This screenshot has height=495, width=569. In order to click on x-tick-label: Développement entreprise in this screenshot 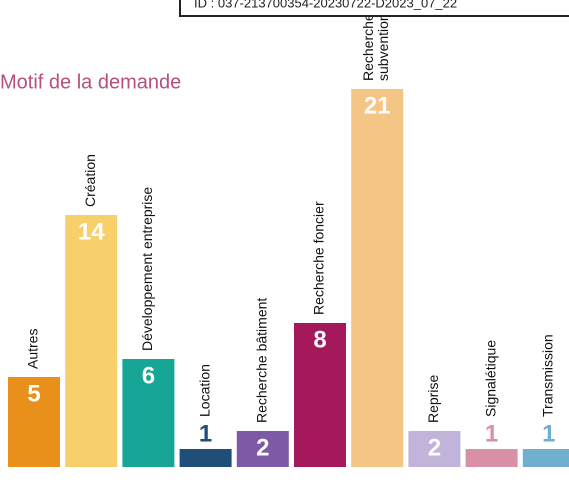, I will do `click(147, 269)`.